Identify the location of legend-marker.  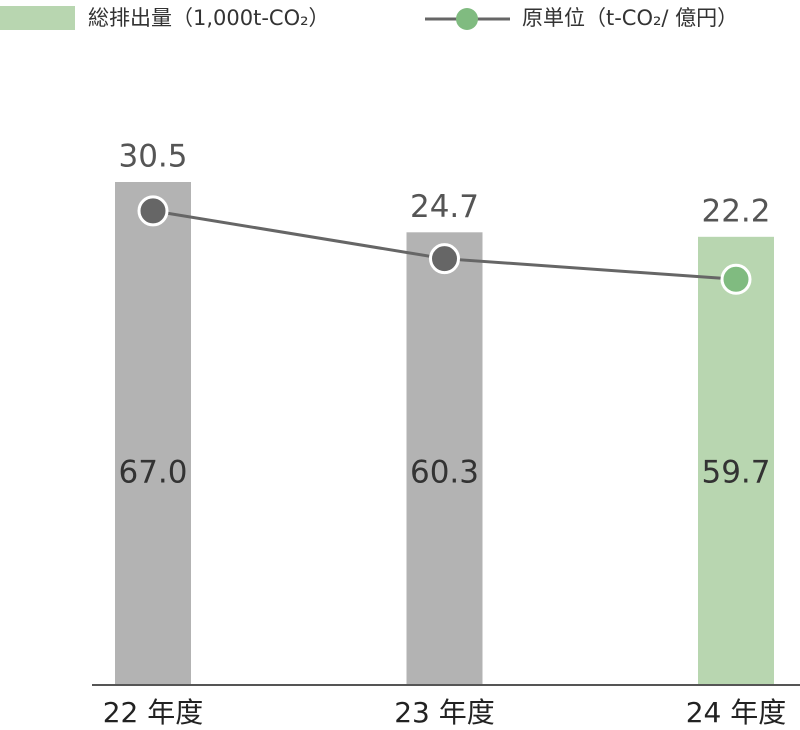
(467, 19).